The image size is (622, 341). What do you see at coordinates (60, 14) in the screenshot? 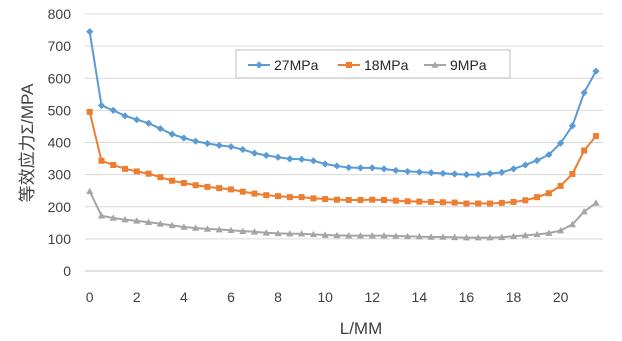
I see `y-tick-label: 800` at bounding box center [60, 14].